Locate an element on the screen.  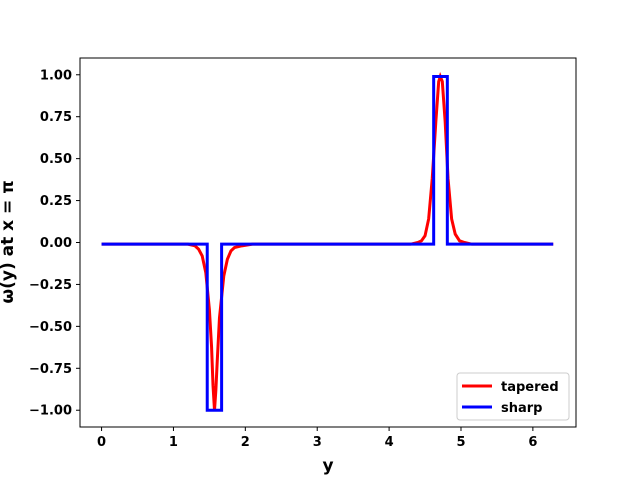
x-tick-label: 2 is located at coordinates (245, 442).